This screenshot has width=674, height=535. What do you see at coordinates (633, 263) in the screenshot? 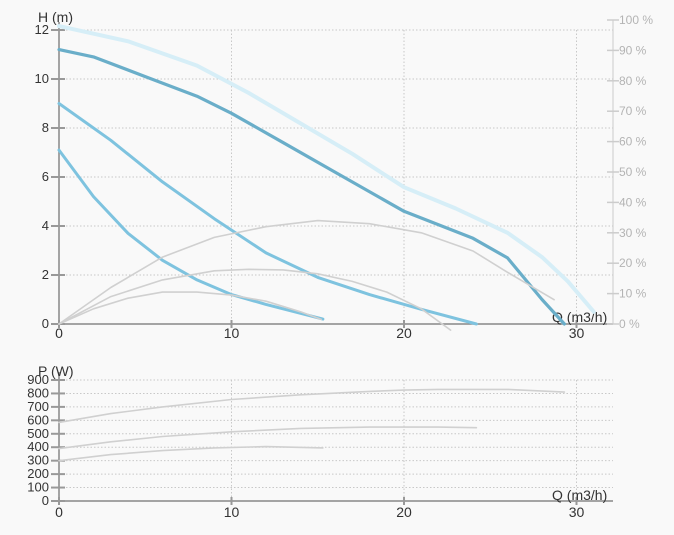
I see `y2-tick-label: 20 %` at bounding box center [633, 263].